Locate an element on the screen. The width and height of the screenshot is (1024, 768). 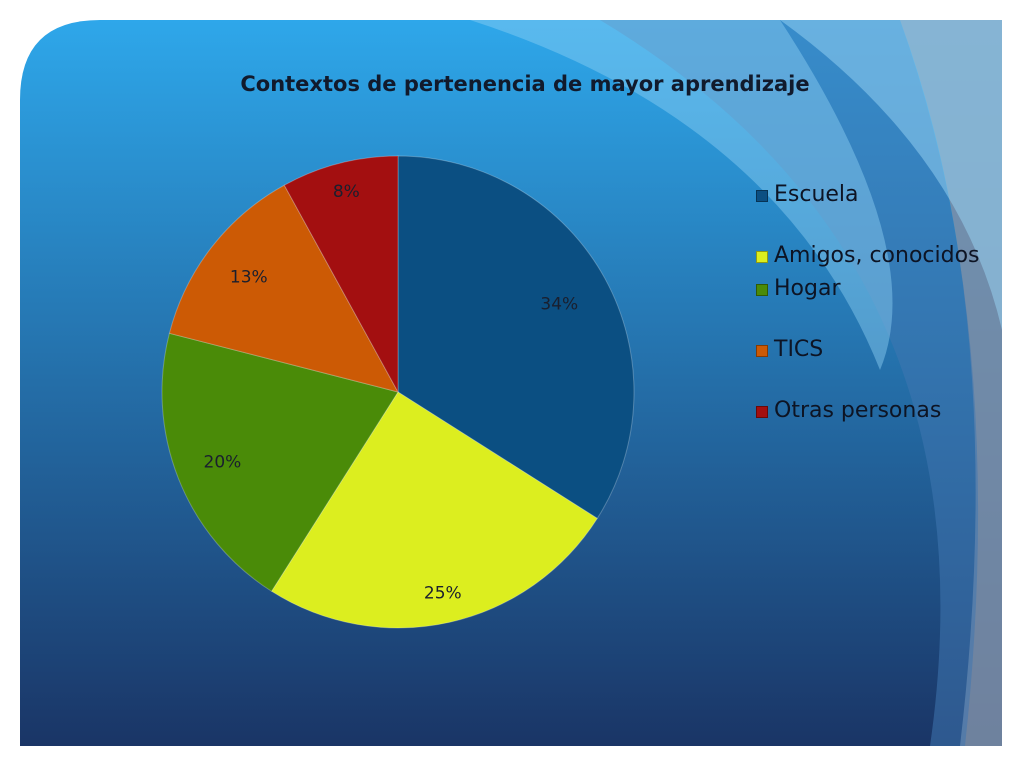
pie-slice-tics is located at coordinates (283, 288).